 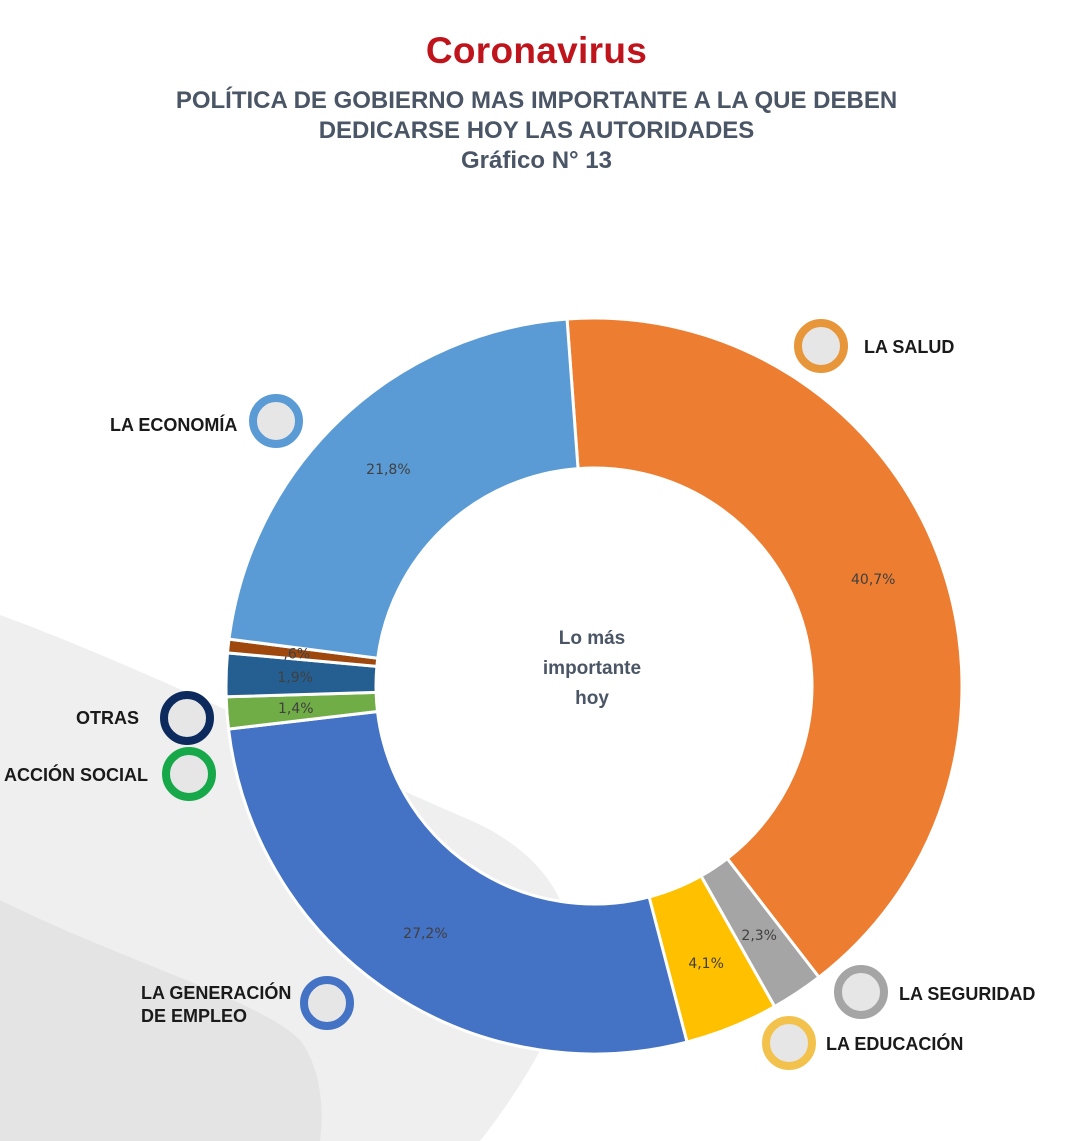 I want to click on legend-label: LA SALUD, so click(x=909, y=347).